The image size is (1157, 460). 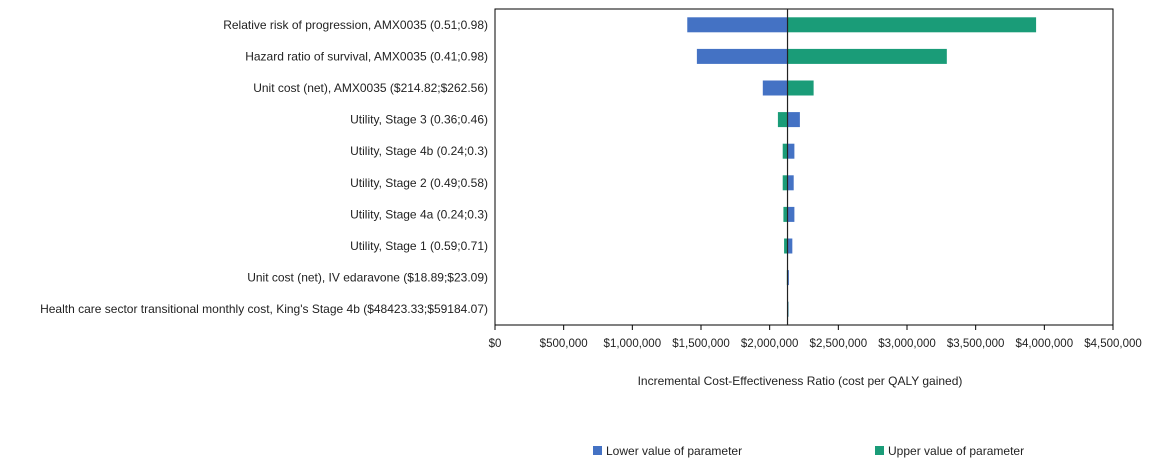 What do you see at coordinates (674, 451) in the screenshot?
I see `legend-label-lower: Lower value of parameter` at bounding box center [674, 451].